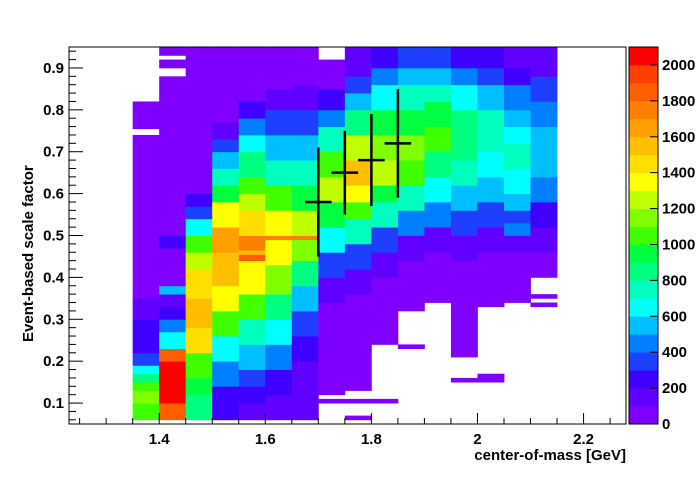 The image size is (696, 477). What do you see at coordinates (53, 236) in the screenshot?
I see `y-tick-label: 0.5` at bounding box center [53, 236].